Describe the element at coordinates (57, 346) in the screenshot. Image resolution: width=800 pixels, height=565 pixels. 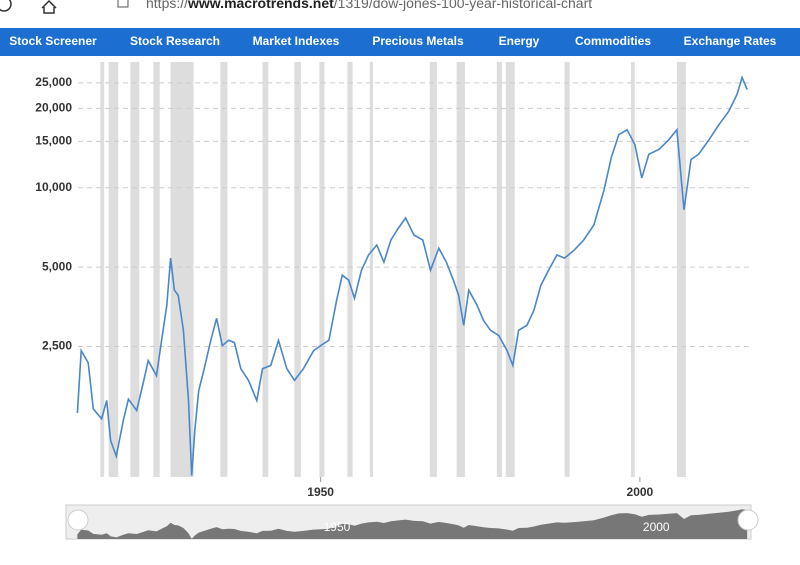
I see `y-tick-label: 2,500` at that location.